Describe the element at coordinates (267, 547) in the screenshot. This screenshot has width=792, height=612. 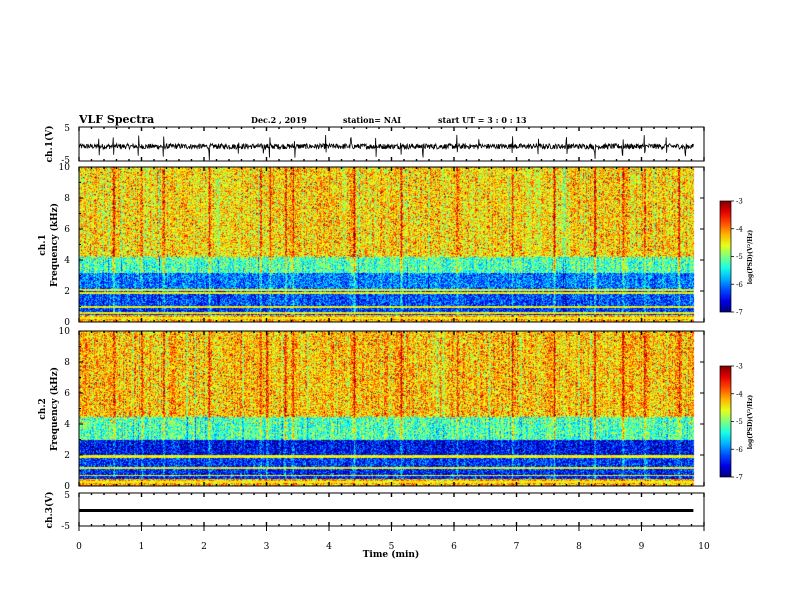
I see `time-tick-label-3: 3` at that location.